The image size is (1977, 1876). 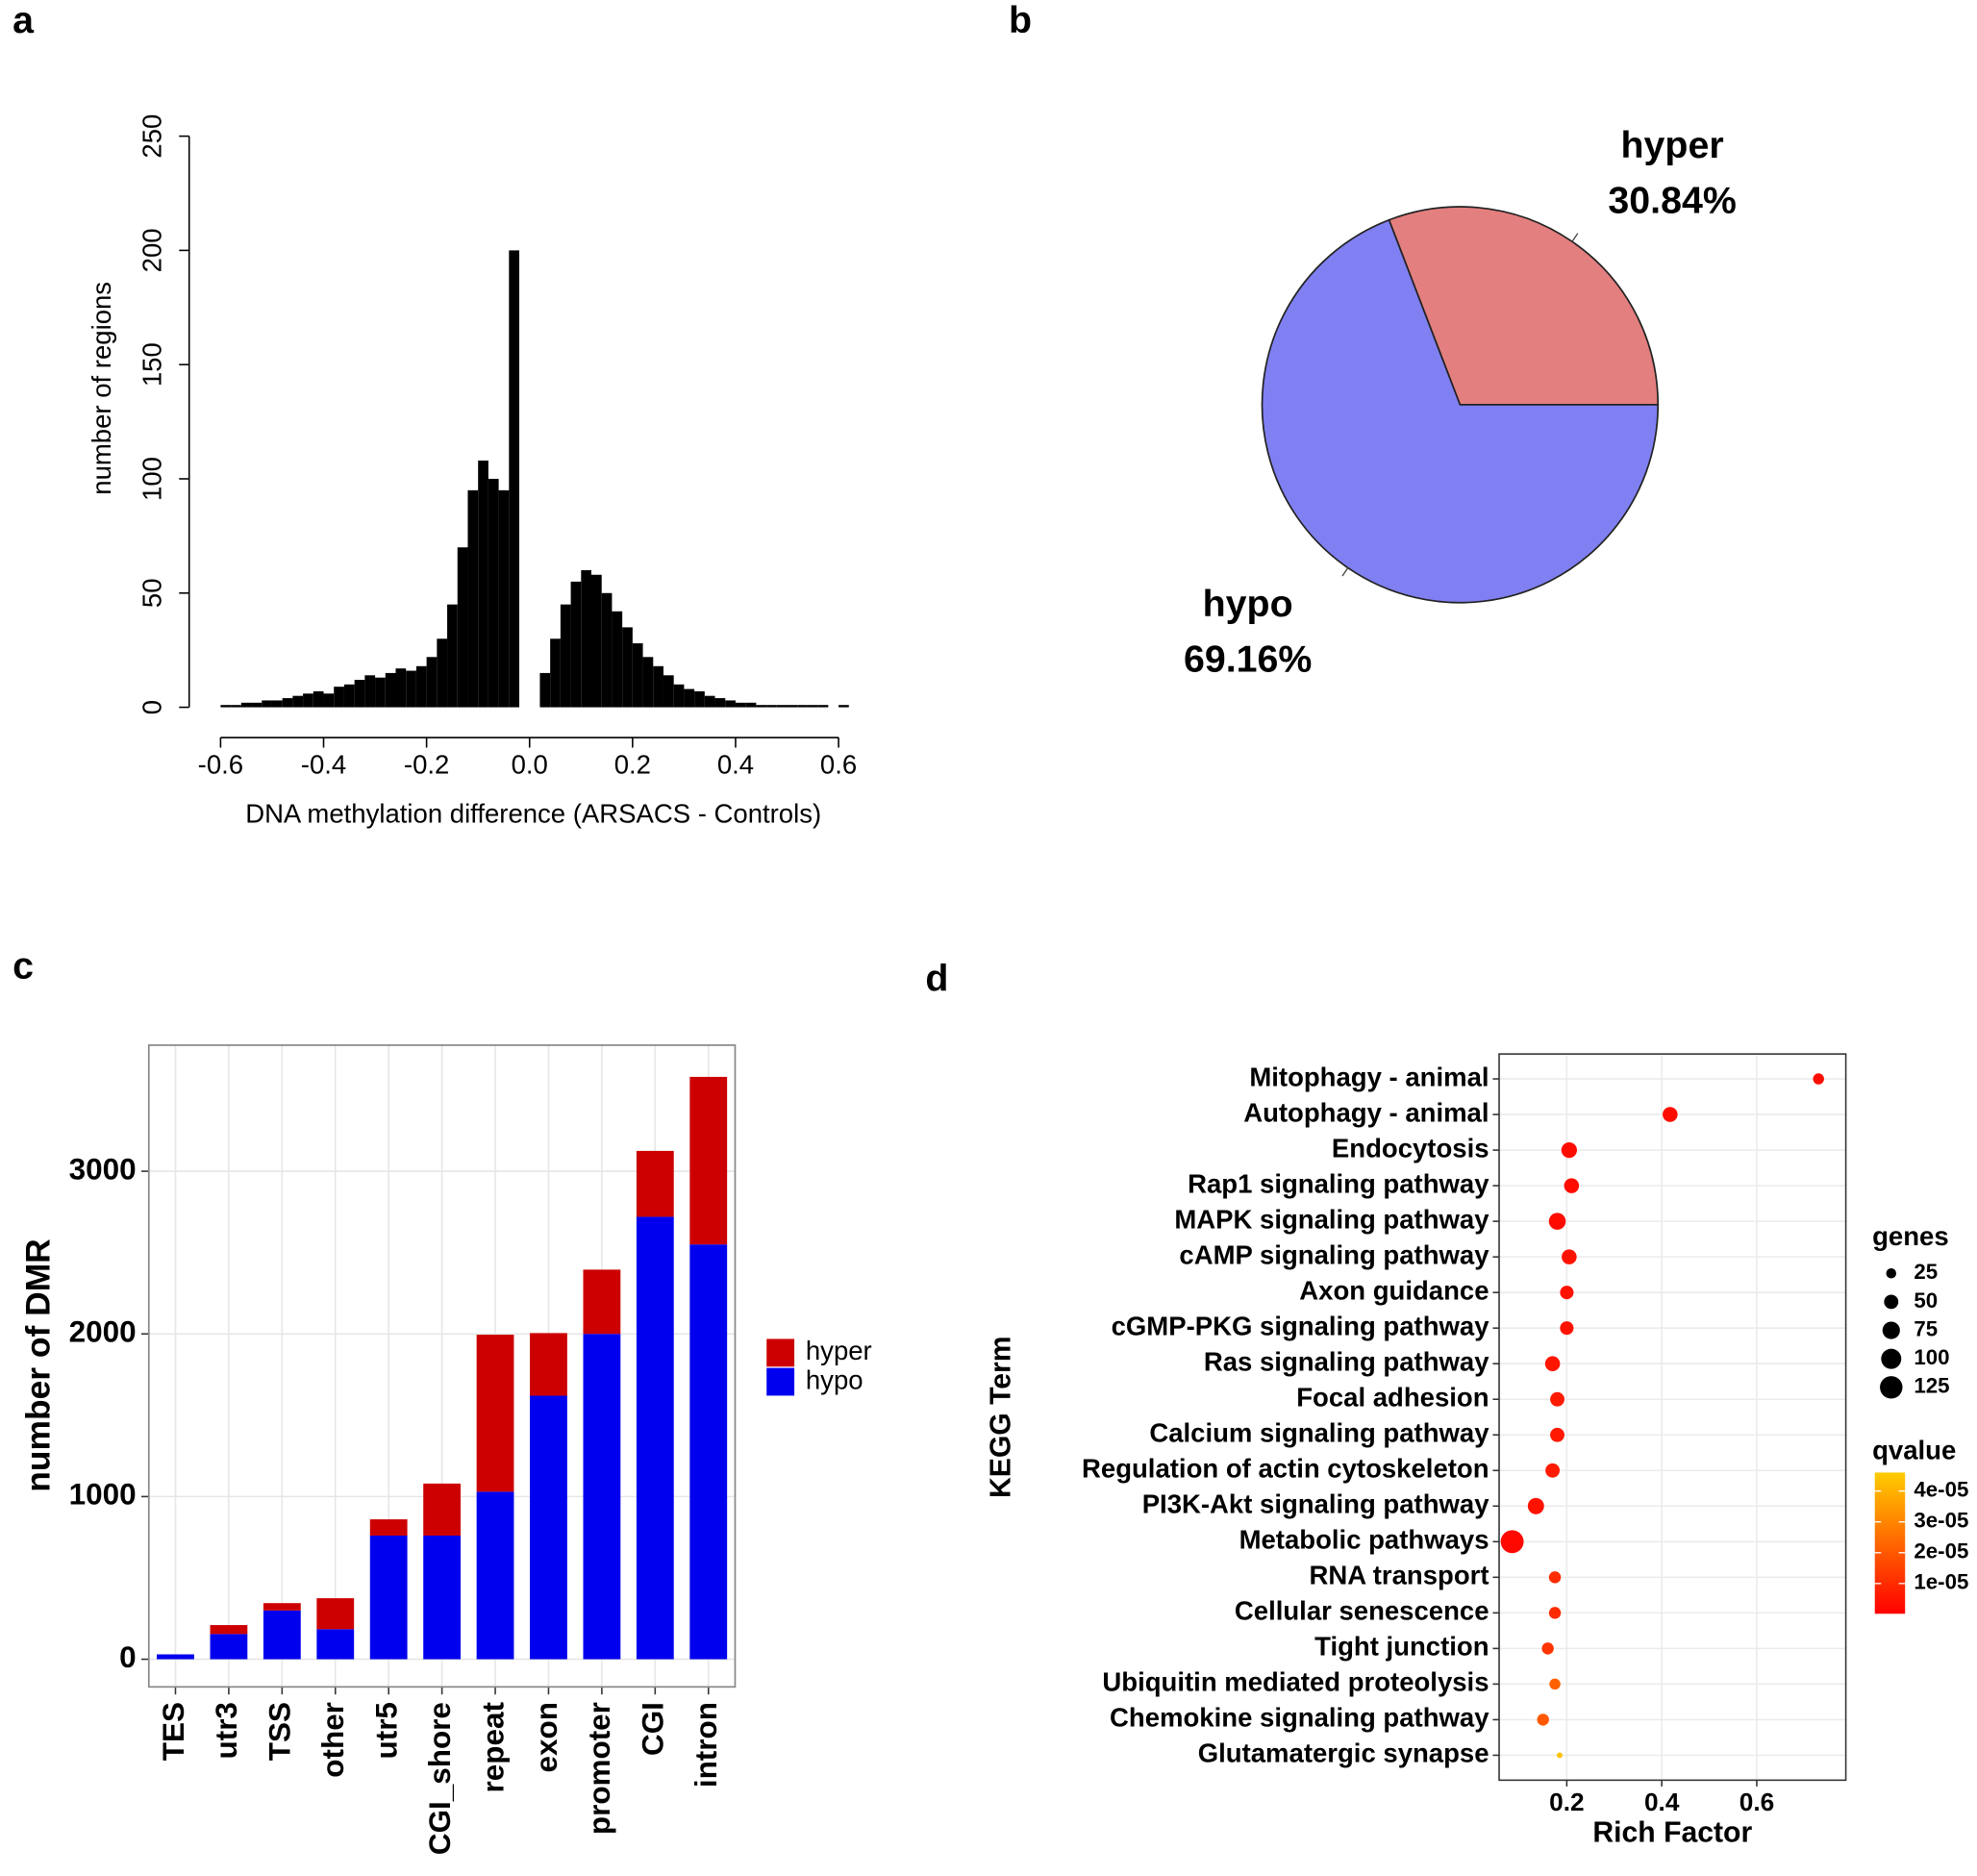 What do you see at coordinates (1332, 1219) in the screenshot?
I see `y-tick-label: MAPK signaling pathway` at bounding box center [1332, 1219].